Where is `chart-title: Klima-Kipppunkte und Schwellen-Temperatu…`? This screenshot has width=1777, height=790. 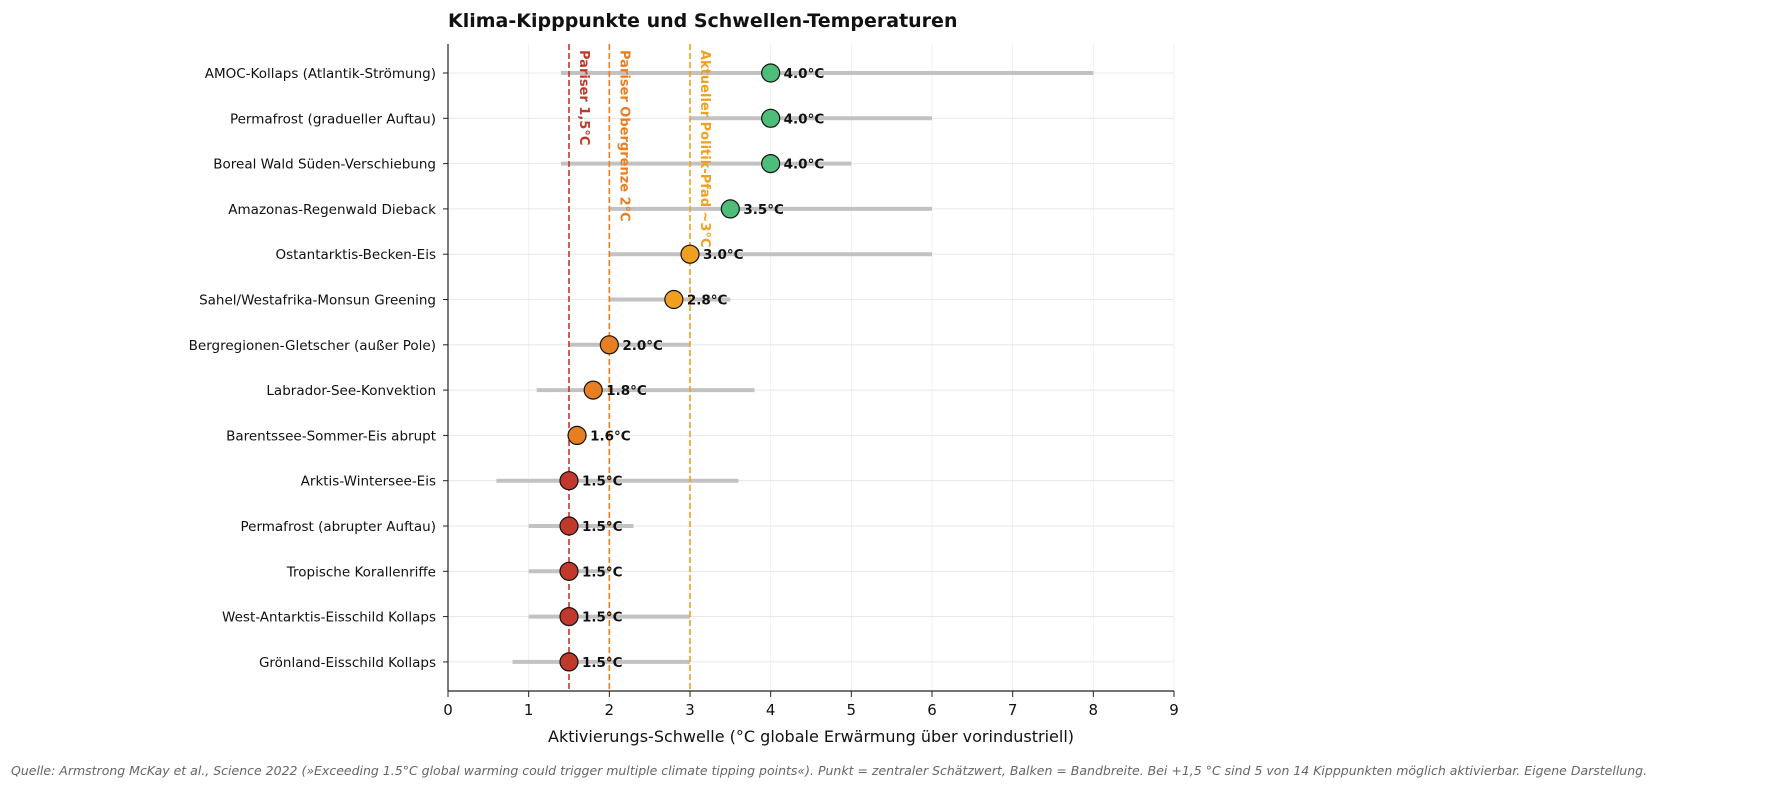
chart-title: Klima-Kipppunkte und Schwellen-Temperatu… is located at coordinates (702, 21).